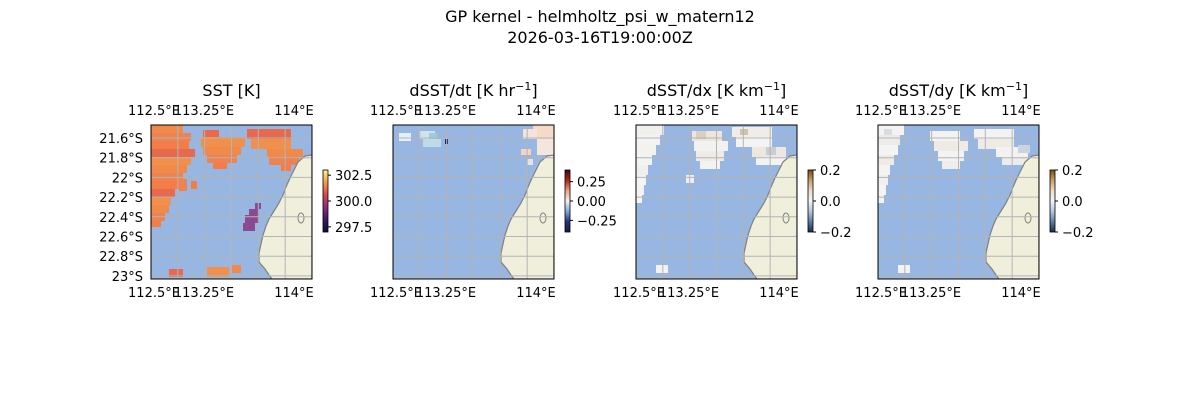 This screenshot has height=400, width=1200. Describe the element at coordinates (591, 202) in the screenshot. I see `colorbar-tick-label: 0.00` at that location.